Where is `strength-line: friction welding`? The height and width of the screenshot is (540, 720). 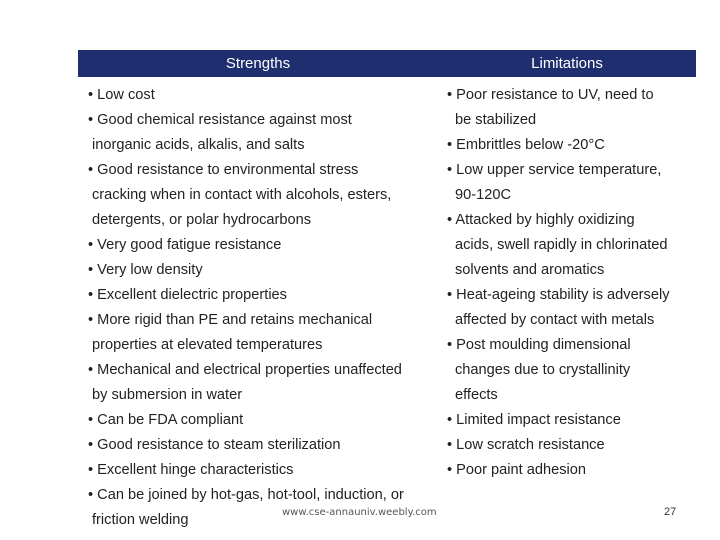 strength-line: friction welding is located at coordinates (140, 520).